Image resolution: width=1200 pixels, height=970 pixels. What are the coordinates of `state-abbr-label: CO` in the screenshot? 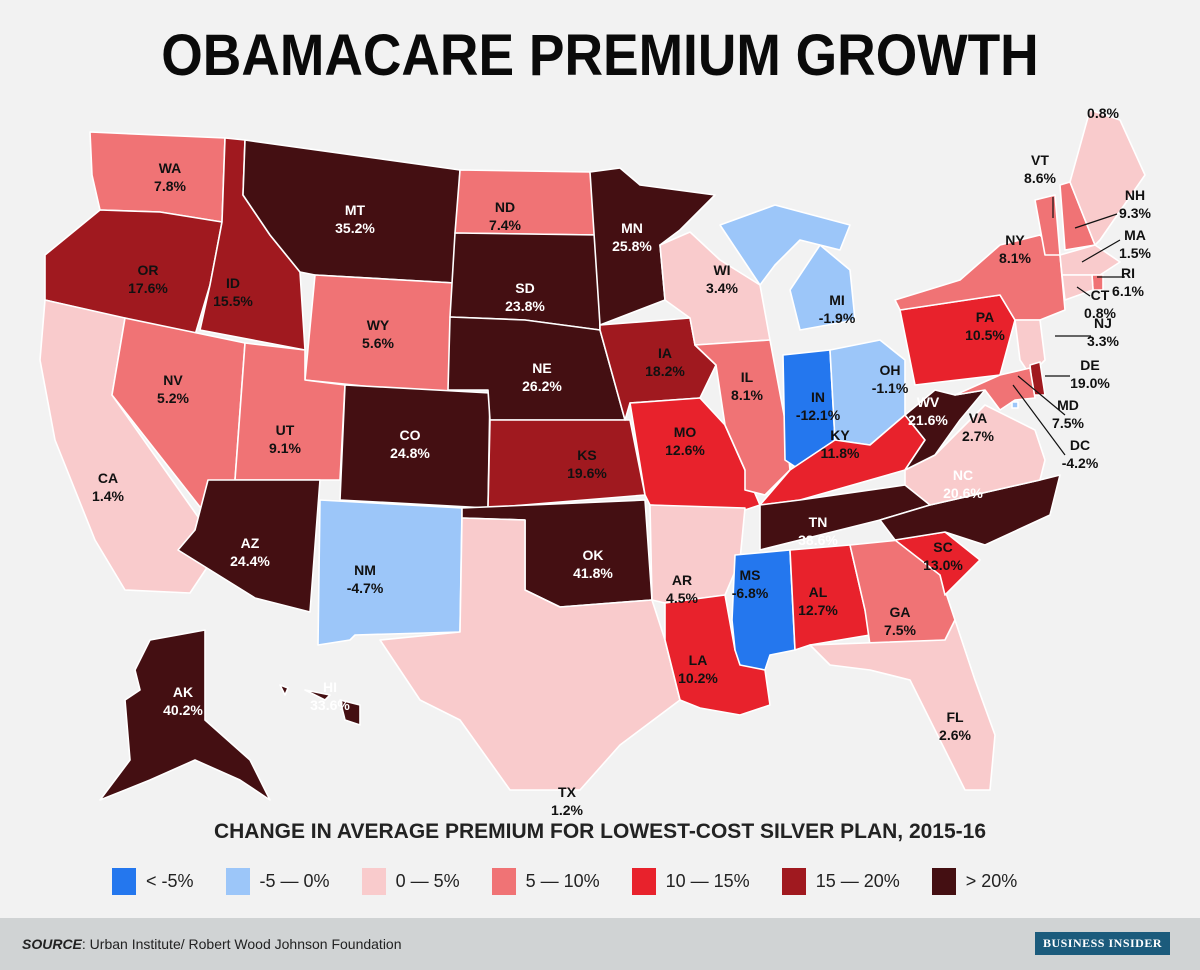 It's located at (410, 435).